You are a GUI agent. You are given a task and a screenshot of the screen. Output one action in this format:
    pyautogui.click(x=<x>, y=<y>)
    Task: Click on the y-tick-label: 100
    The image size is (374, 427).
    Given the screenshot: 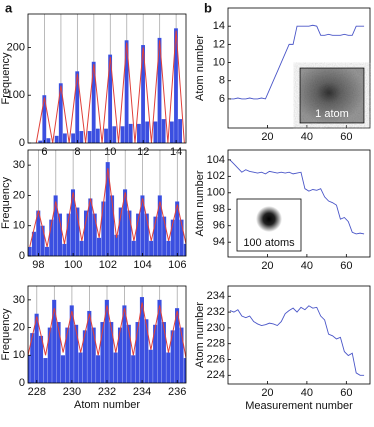 What is the action you would take?
    pyautogui.click(x=16, y=95)
    